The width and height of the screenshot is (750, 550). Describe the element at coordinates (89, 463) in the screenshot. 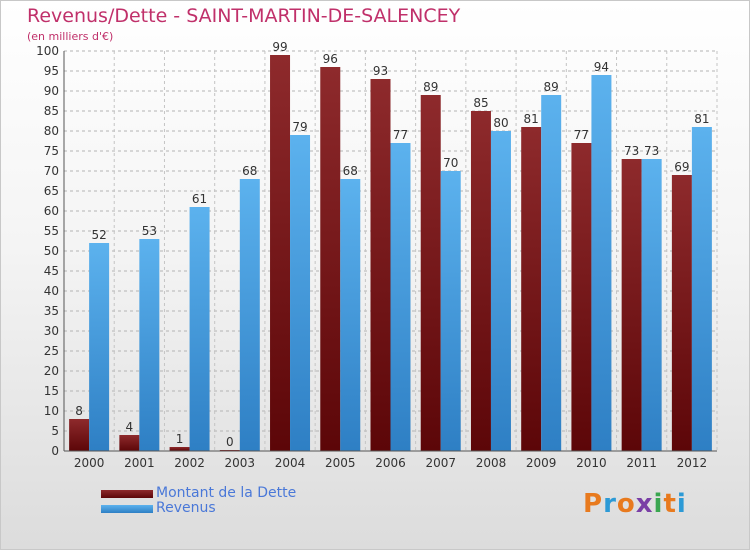

I see `x-tick-label: 2000` at that location.